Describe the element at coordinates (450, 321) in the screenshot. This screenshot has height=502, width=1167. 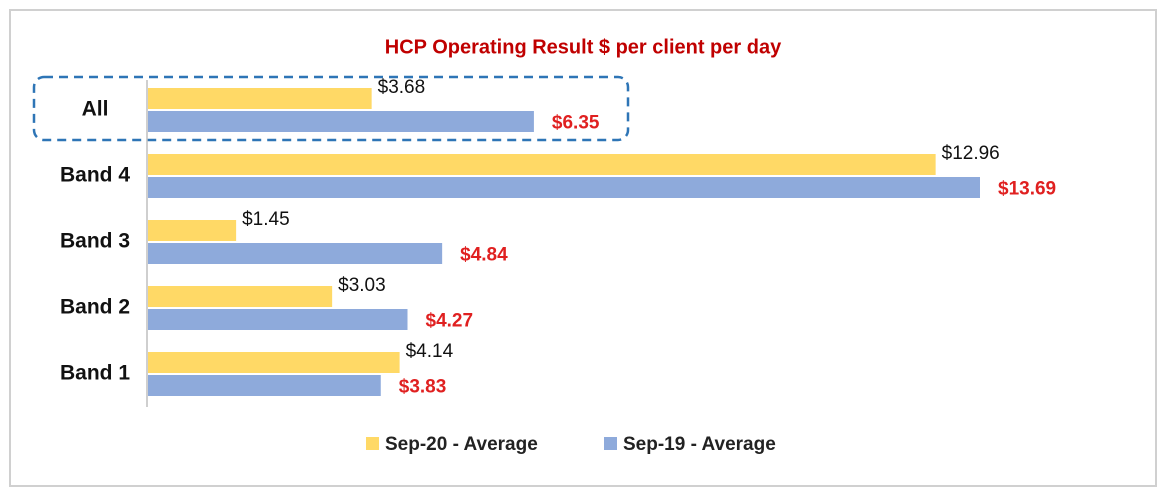
I see `data-label: $4.27` at that location.